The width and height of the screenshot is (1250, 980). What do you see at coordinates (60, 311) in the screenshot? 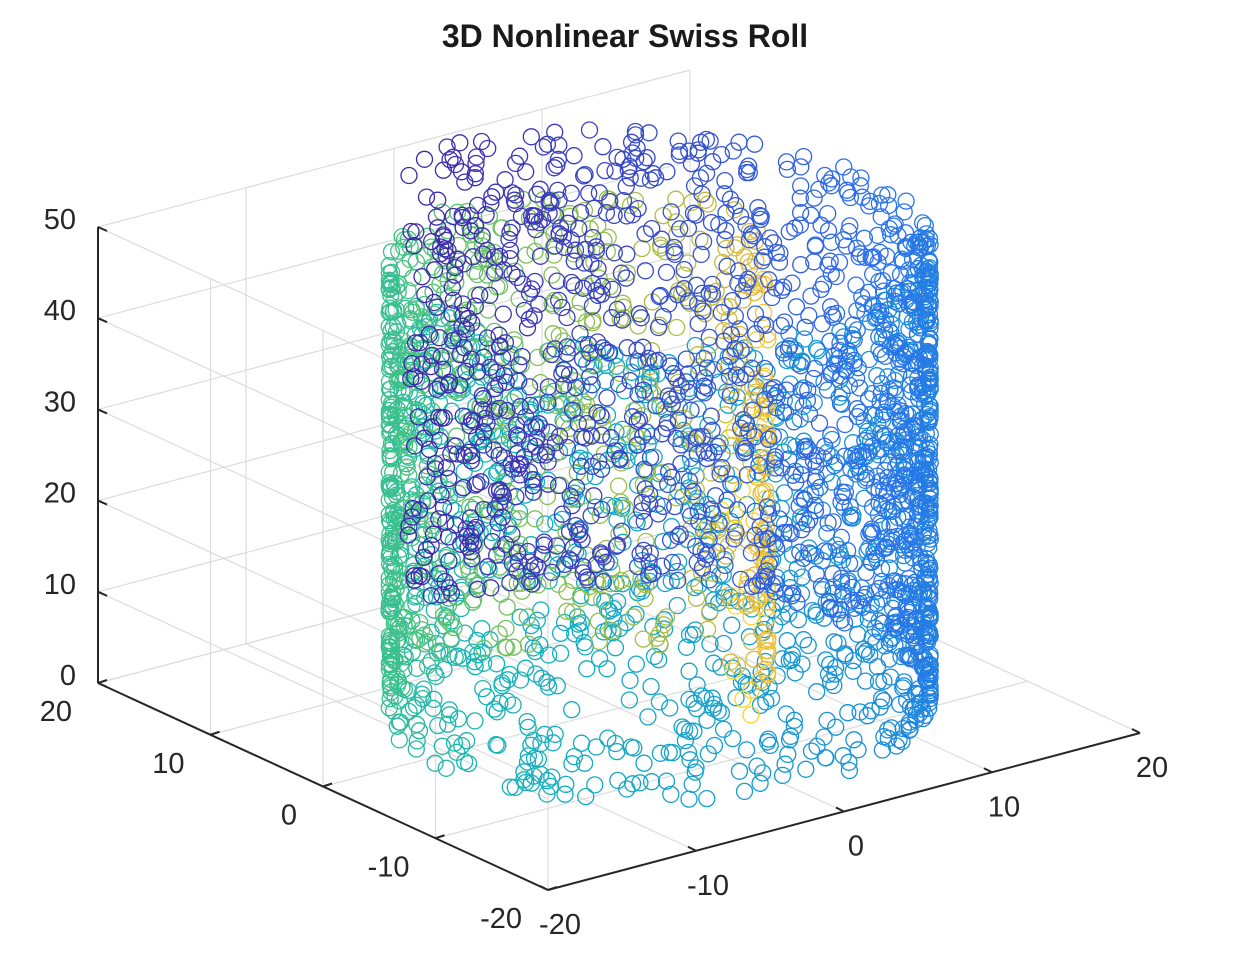
I see `z-tick-label: 40` at bounding box center [60, 311].